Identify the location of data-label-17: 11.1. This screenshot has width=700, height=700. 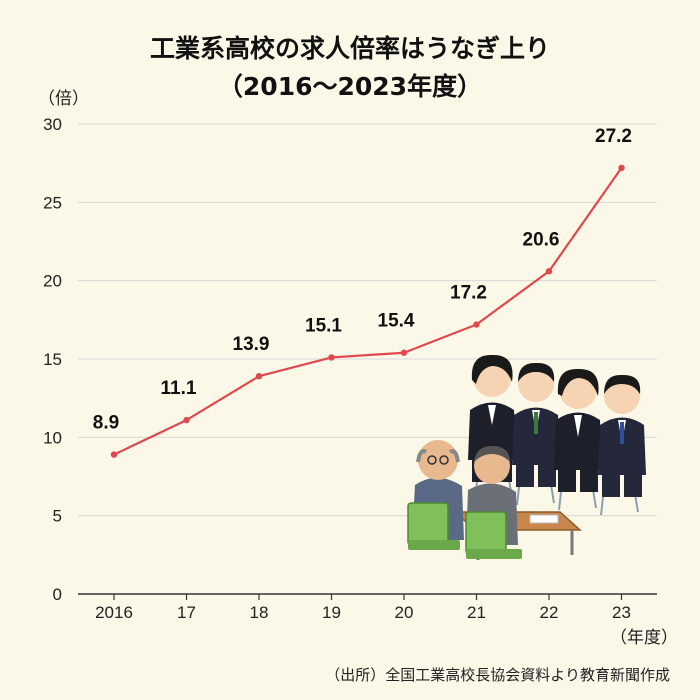
(179, 388).